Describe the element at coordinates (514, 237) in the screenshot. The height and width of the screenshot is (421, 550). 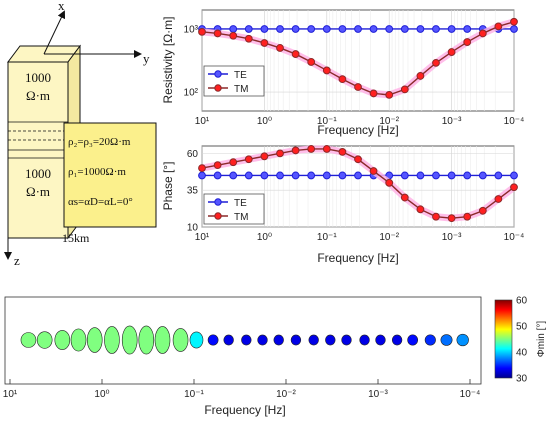
I see `x-tick-label: 10⁻⁴` at that location.